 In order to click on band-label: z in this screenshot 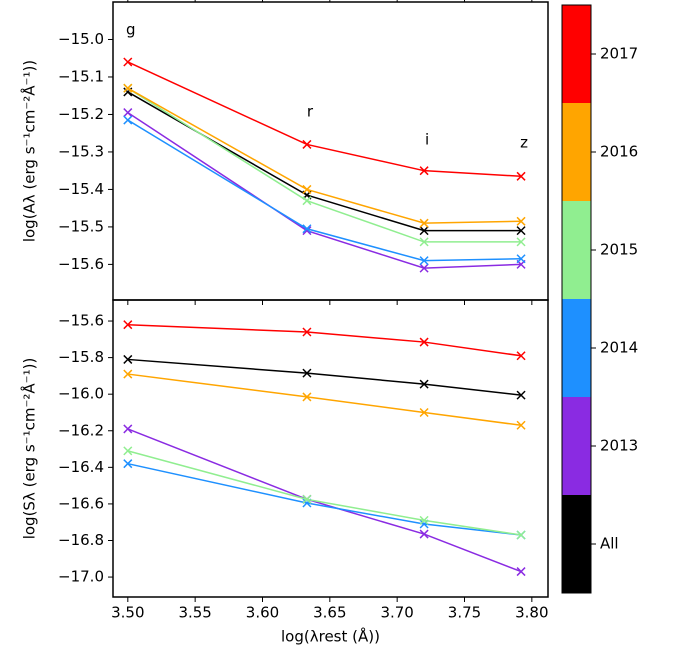, I will do `click(524, 143)`.